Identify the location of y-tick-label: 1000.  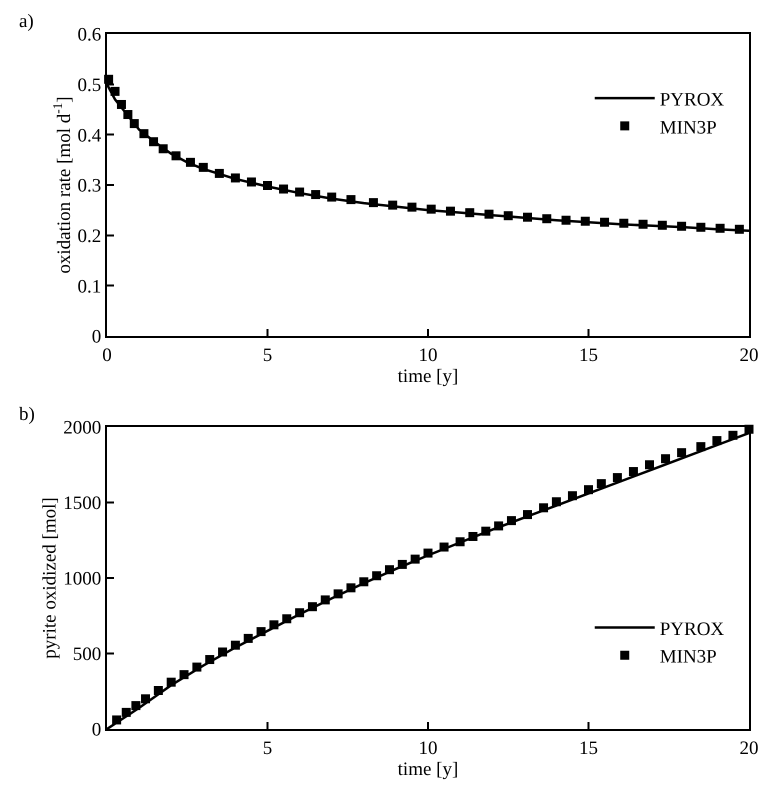
(82, 579).